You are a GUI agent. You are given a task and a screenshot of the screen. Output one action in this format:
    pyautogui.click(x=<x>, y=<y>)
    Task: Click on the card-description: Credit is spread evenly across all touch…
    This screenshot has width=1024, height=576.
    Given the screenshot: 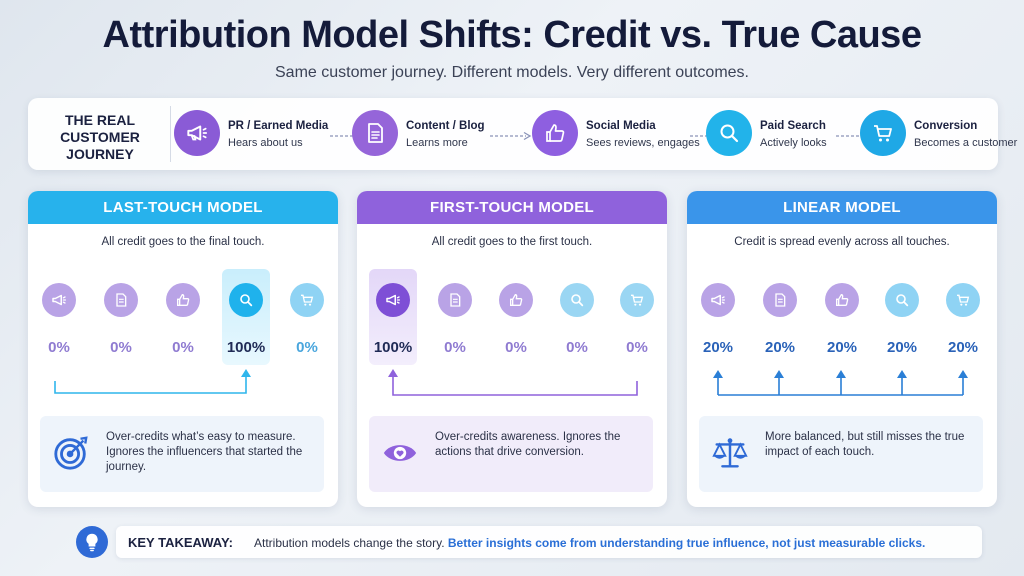 What is the action you would take?
    pyautogui.click(x=842, y=242)
    